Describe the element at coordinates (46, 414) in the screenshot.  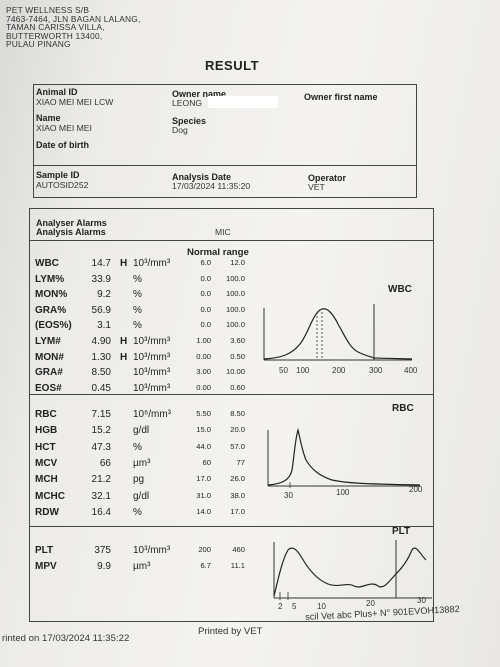
I see `parameter-name: RBC` at that location.